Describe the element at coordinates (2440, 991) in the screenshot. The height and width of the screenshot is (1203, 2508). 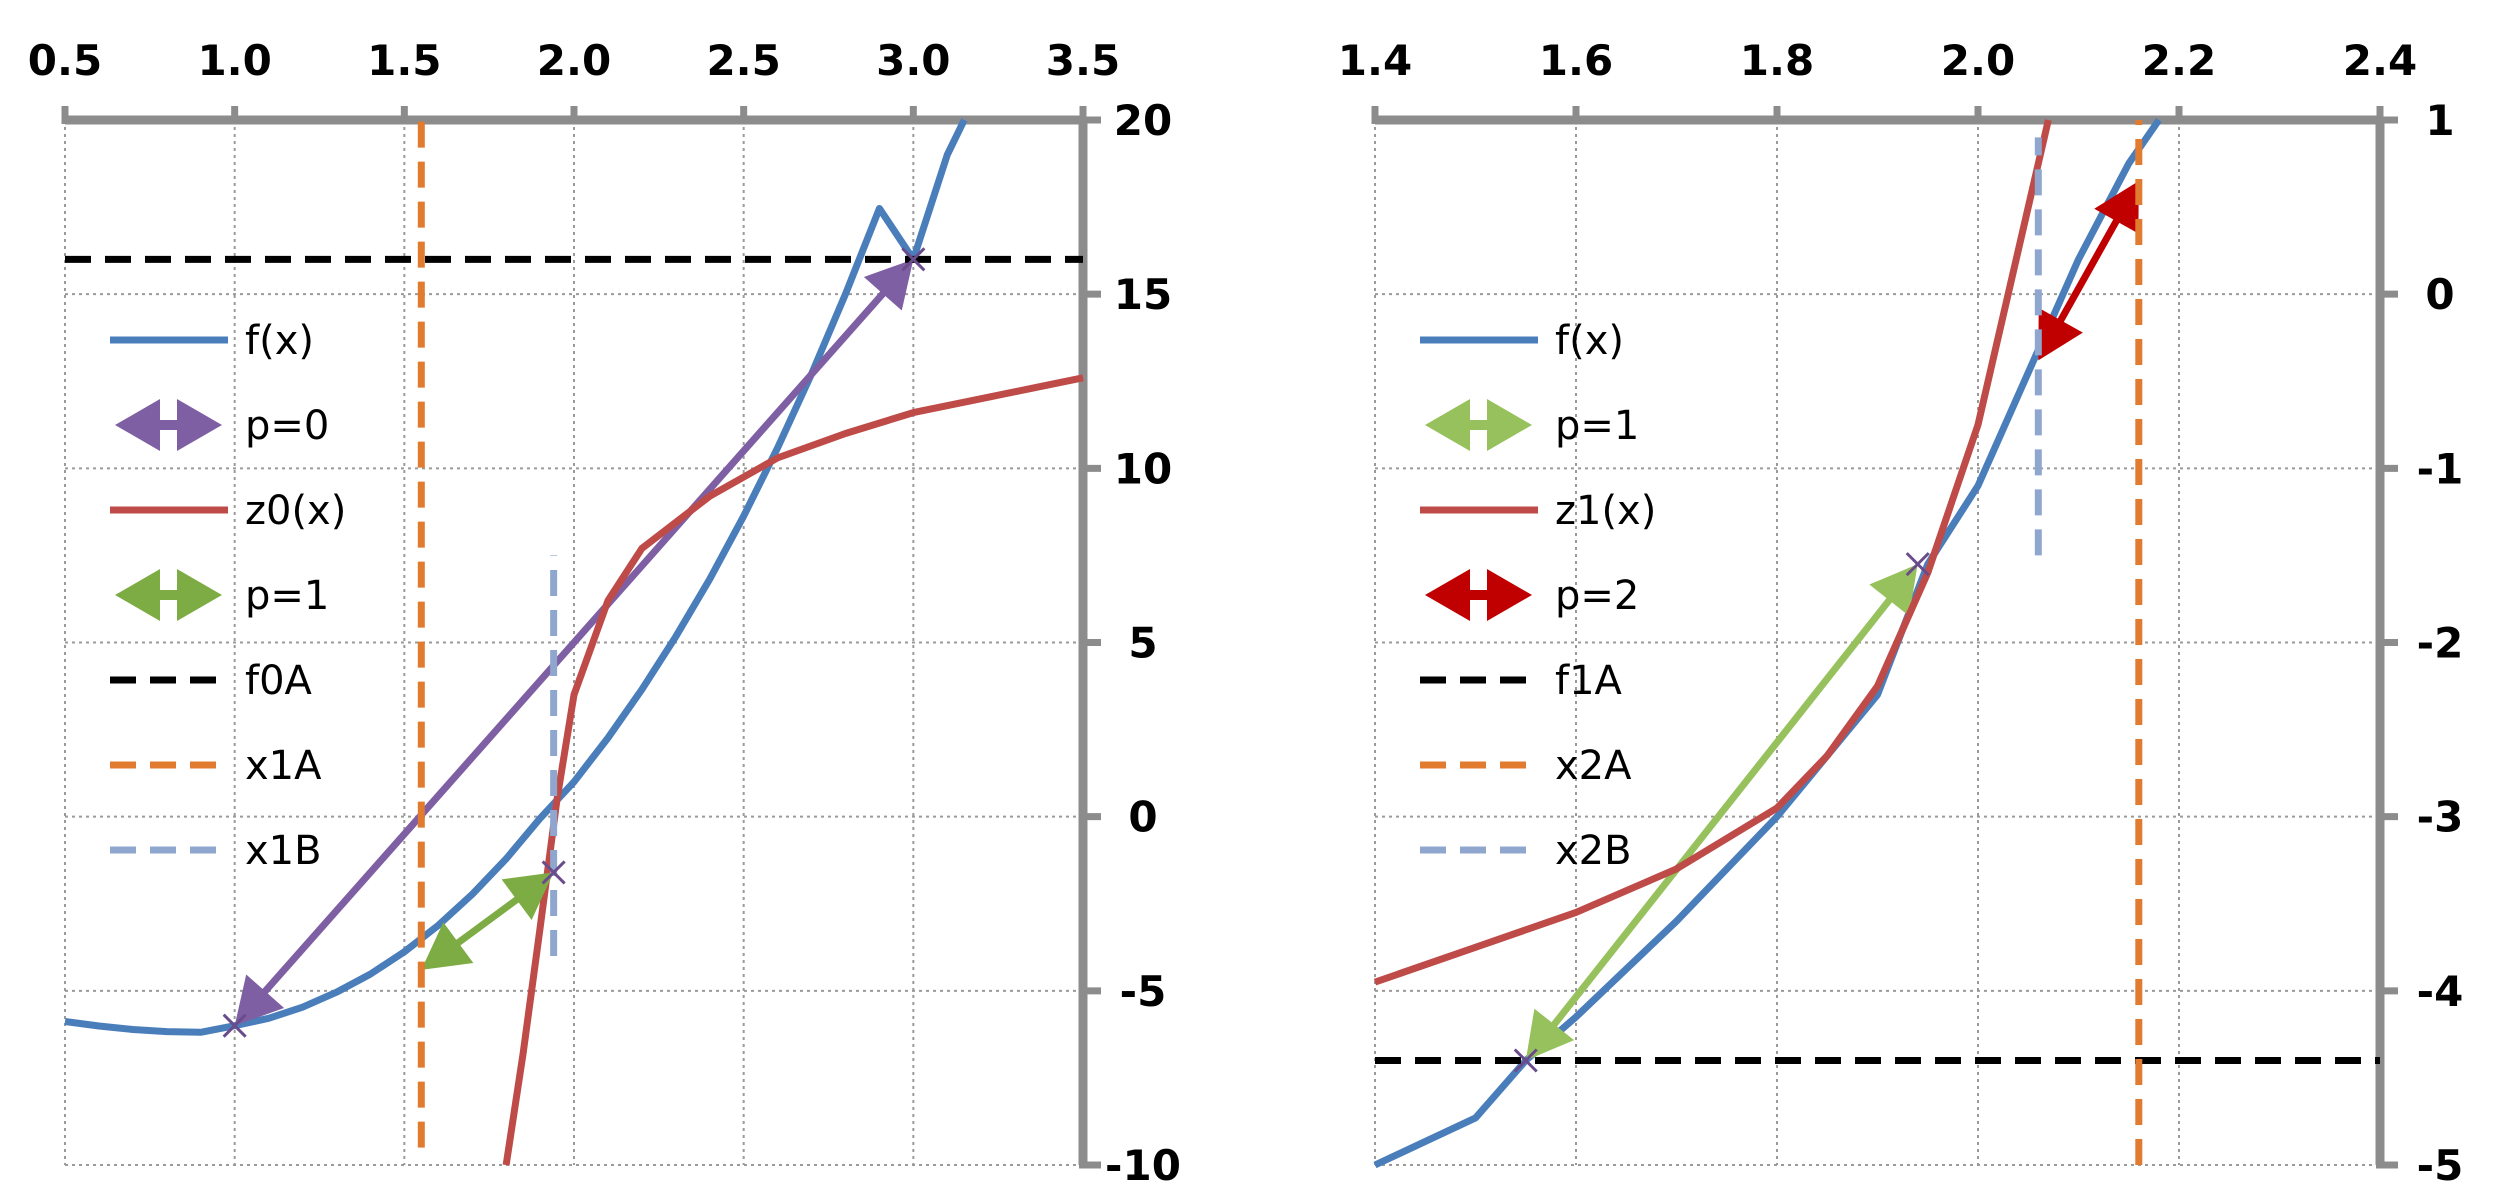
I see `y-tick-label: -4` at that location.